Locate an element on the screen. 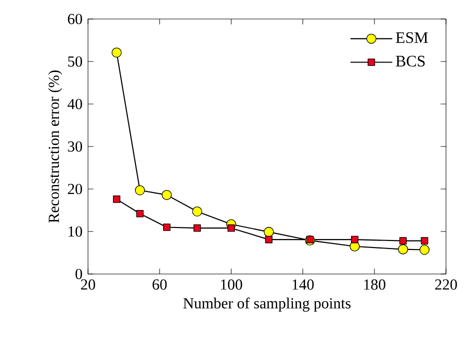  y-axis-title: Reconstruction error (%) is located at coordinates (55, 146).